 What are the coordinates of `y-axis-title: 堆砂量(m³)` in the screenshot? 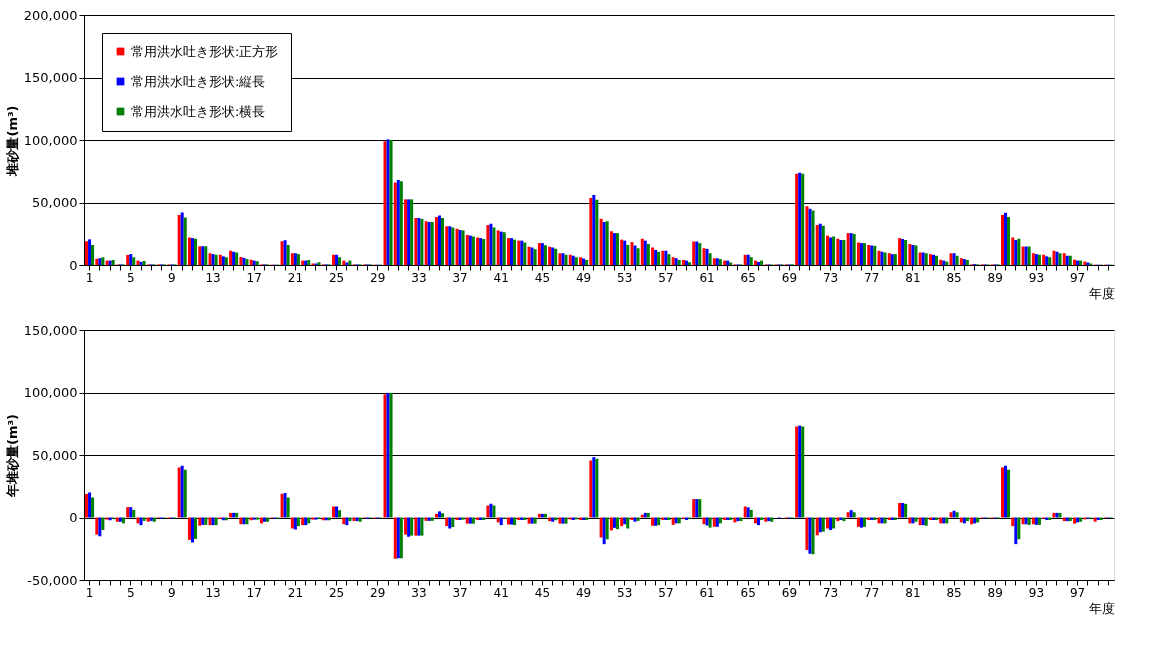 It's located at (12, 141).